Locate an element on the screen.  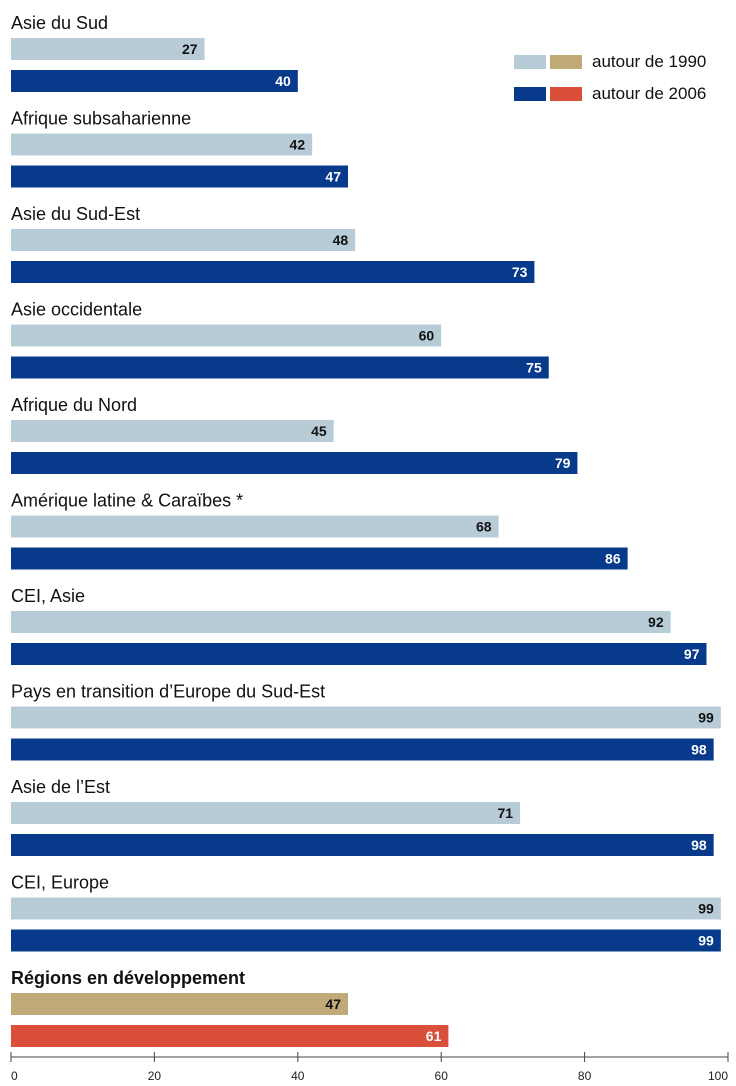
bar-value-label: 60 is located at coordinates (427, 336).